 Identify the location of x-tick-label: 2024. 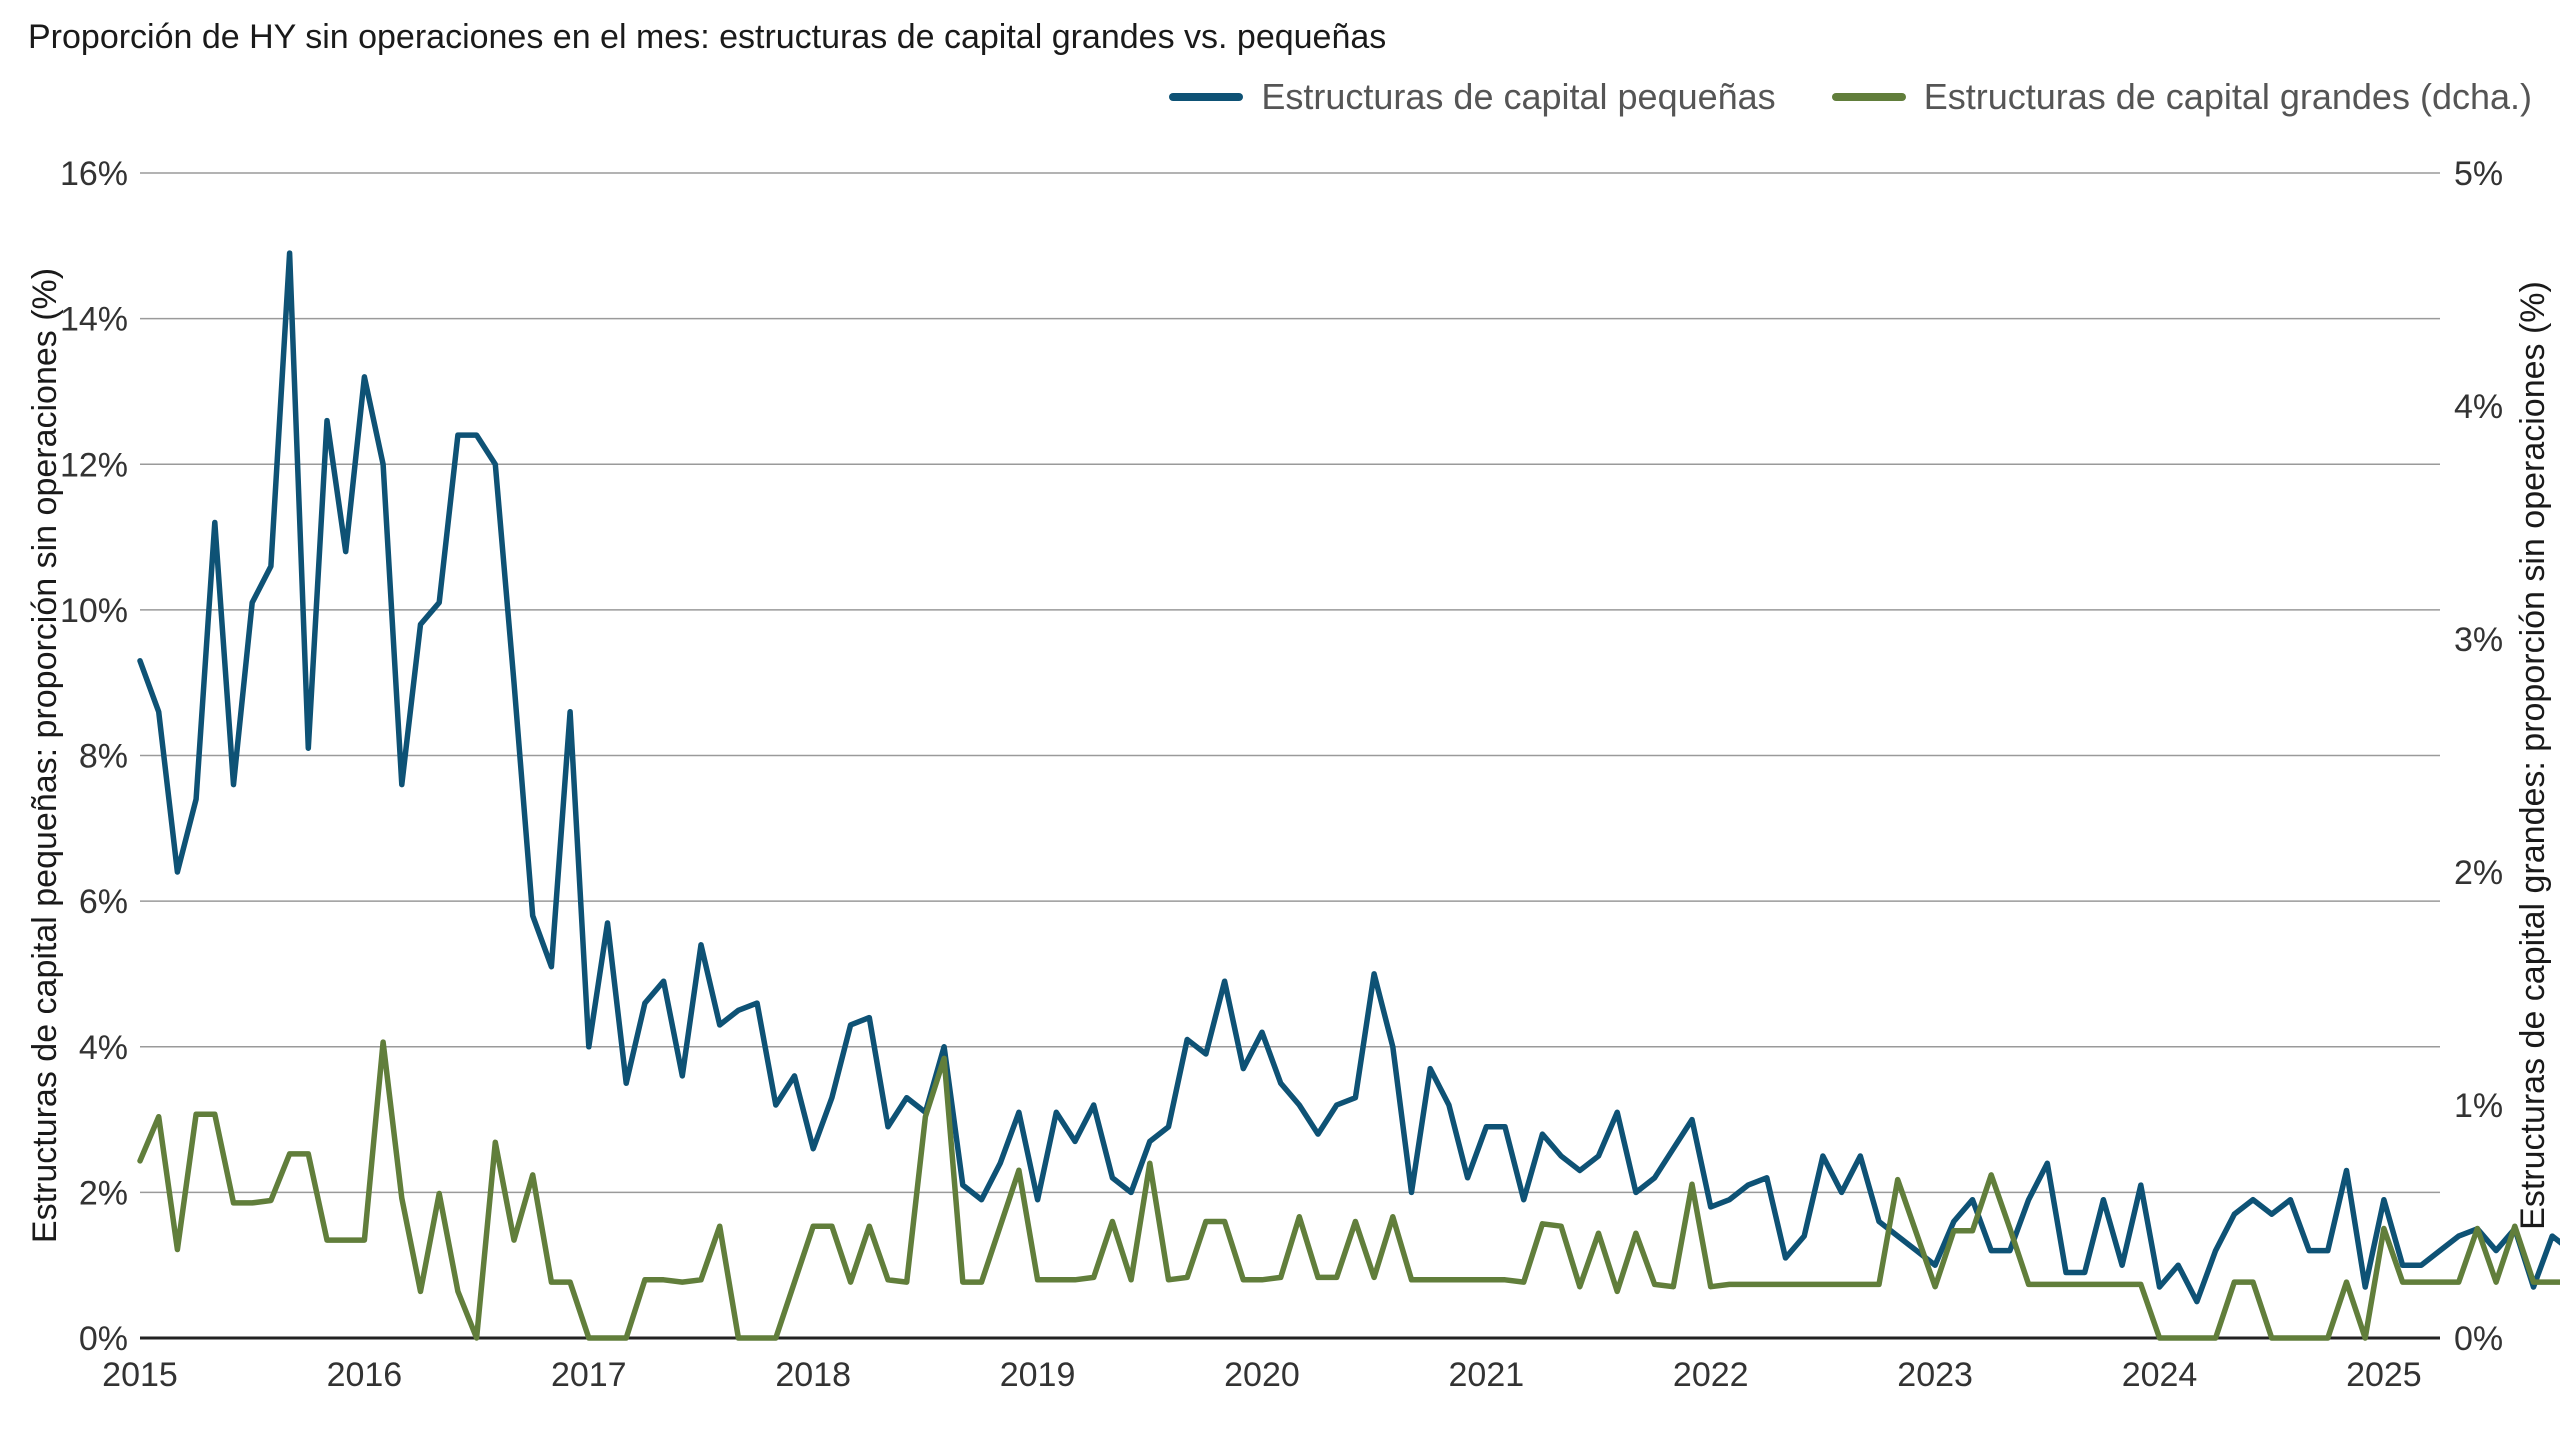
(2160, 1375).